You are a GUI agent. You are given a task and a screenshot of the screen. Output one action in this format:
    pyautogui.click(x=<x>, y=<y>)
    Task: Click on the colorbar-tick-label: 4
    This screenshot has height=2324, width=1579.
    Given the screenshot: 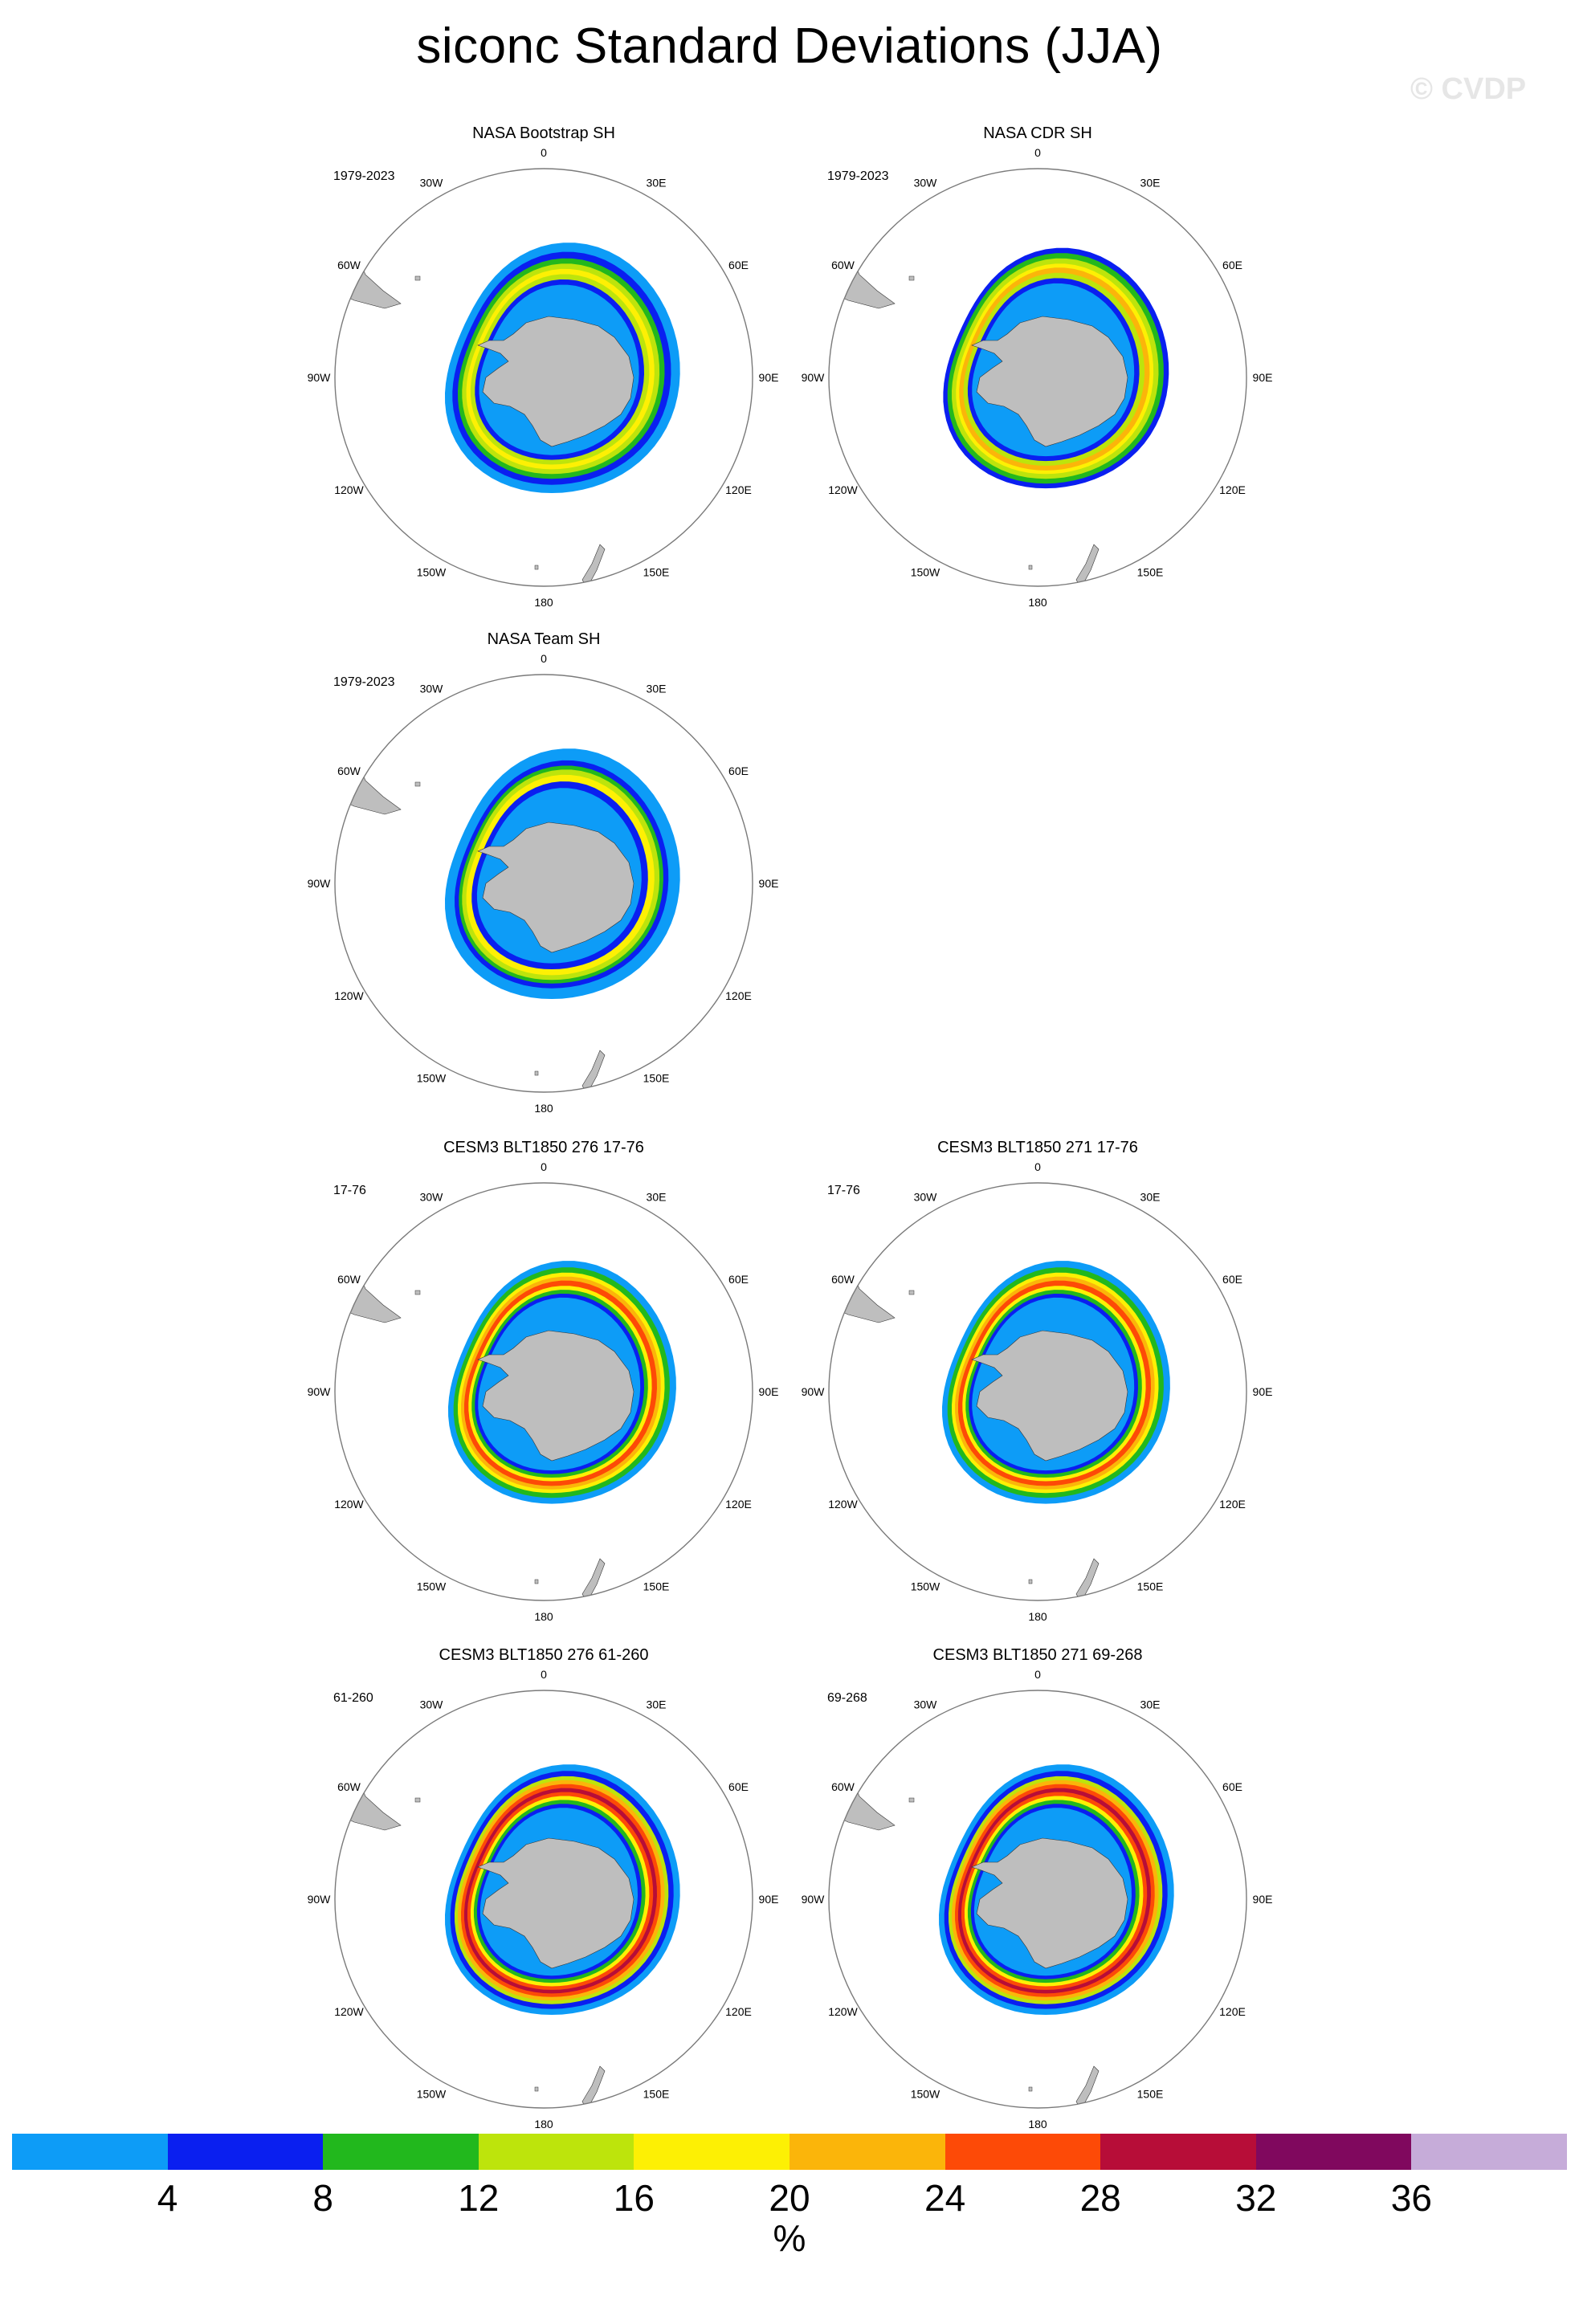 What is the action you would take?
    pyautogui.click(x=167, y=2198)
    